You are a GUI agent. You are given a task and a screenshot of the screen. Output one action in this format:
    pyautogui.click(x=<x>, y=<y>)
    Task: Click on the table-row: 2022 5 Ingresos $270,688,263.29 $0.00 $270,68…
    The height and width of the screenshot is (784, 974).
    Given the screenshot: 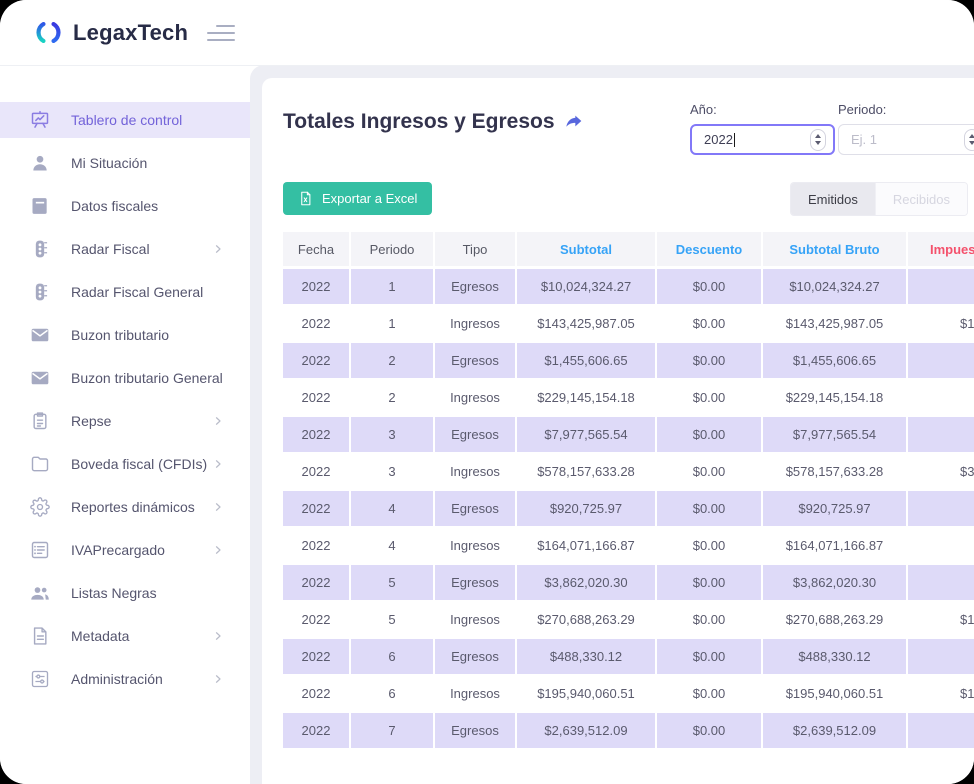 What is the action you would take?
    pyautogui.click(x=628, y=620)
    